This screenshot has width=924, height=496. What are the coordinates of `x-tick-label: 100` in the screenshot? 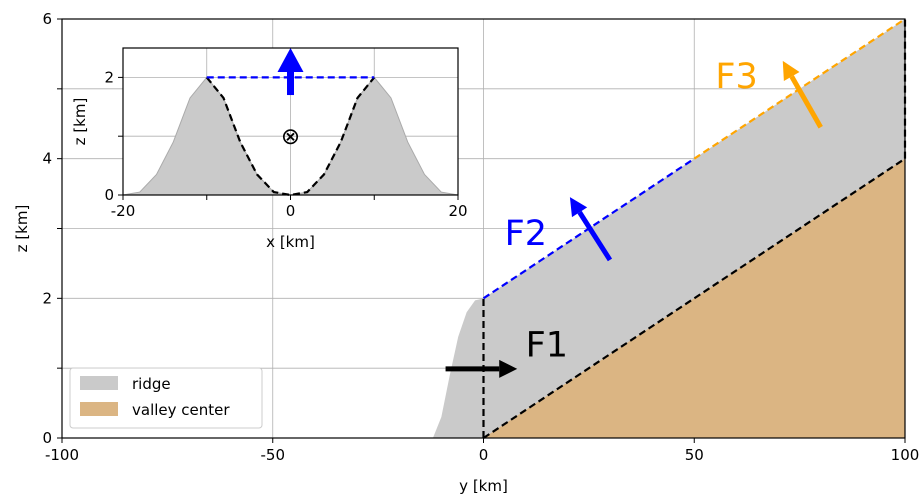 It's located at (905, 455).